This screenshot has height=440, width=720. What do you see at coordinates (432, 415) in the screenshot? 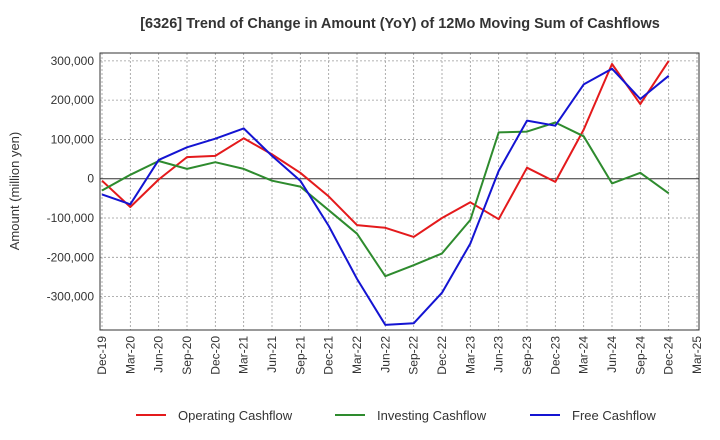
I see `legend-label: Investing Cashflow` at bounding box center [432, 415].